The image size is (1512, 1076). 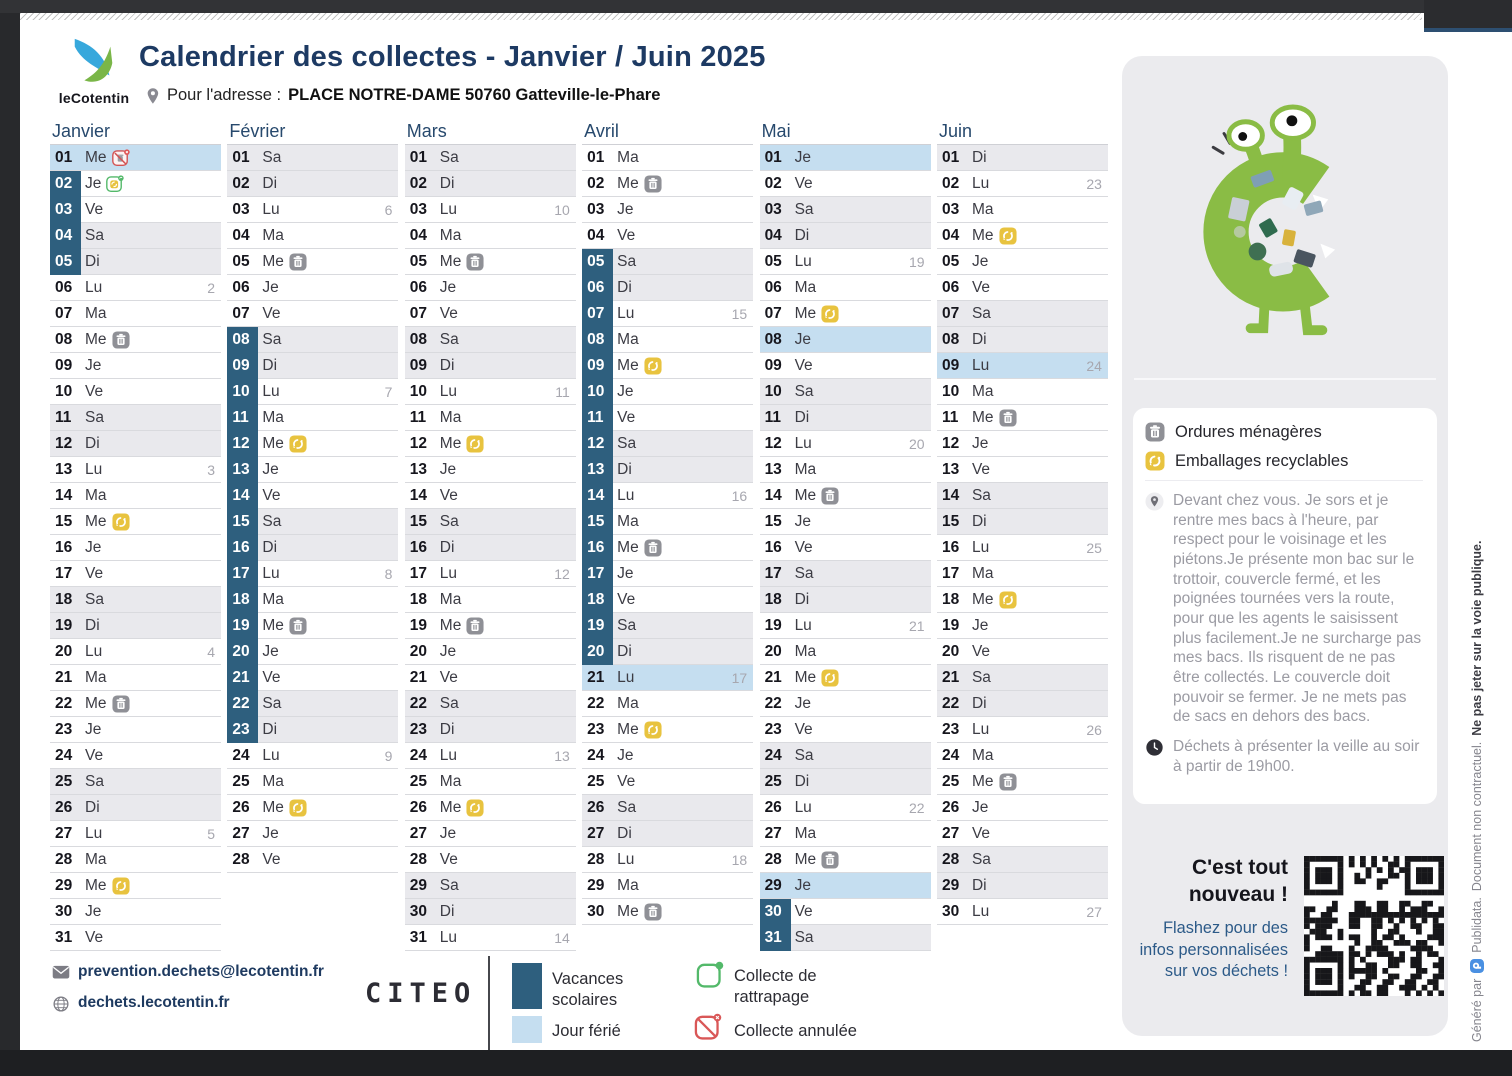 What do you see at coordinates (668, 444) in the screenshot?
I see `day-row: 12 Sa` at bounding box center [668, 444].